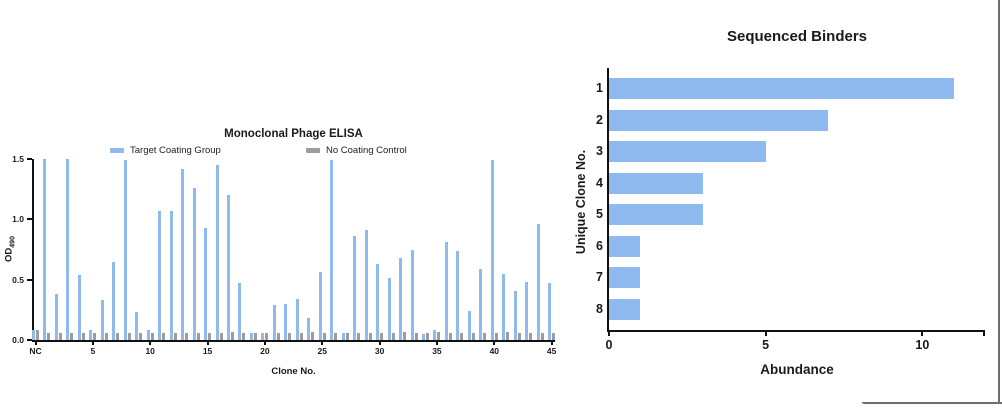 Image resolution: width=1002 pixels, height=408 pixels. Describe the element at coordinates (322, 351) in the screenshot. I see `elisa-x-tick-label-25: 25` at that location.